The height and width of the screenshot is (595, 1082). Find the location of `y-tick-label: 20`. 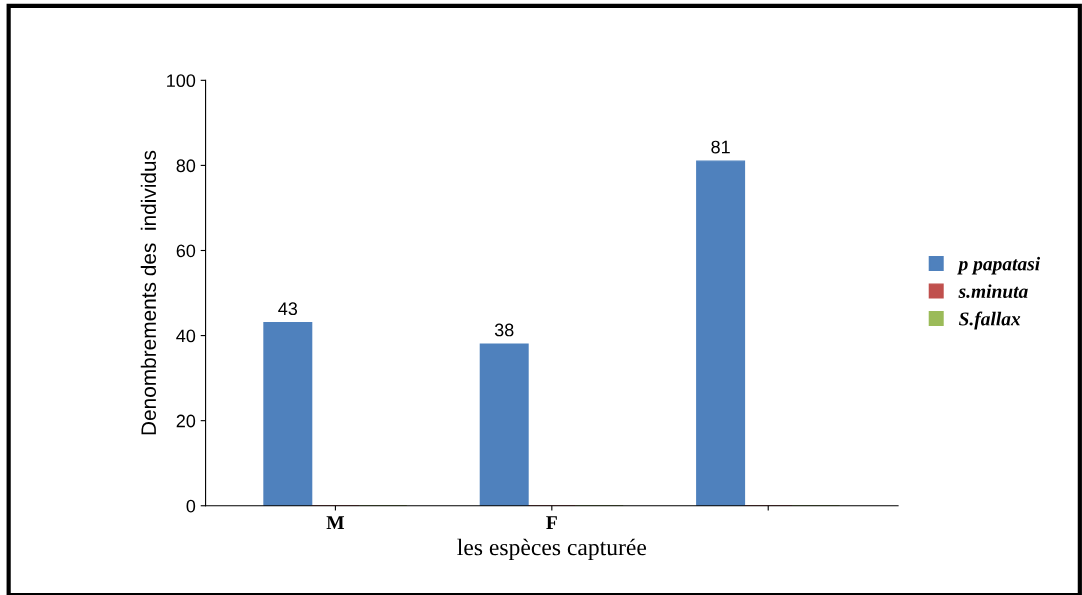

y-tick-label: 20 is located at coordinates (186, 421).